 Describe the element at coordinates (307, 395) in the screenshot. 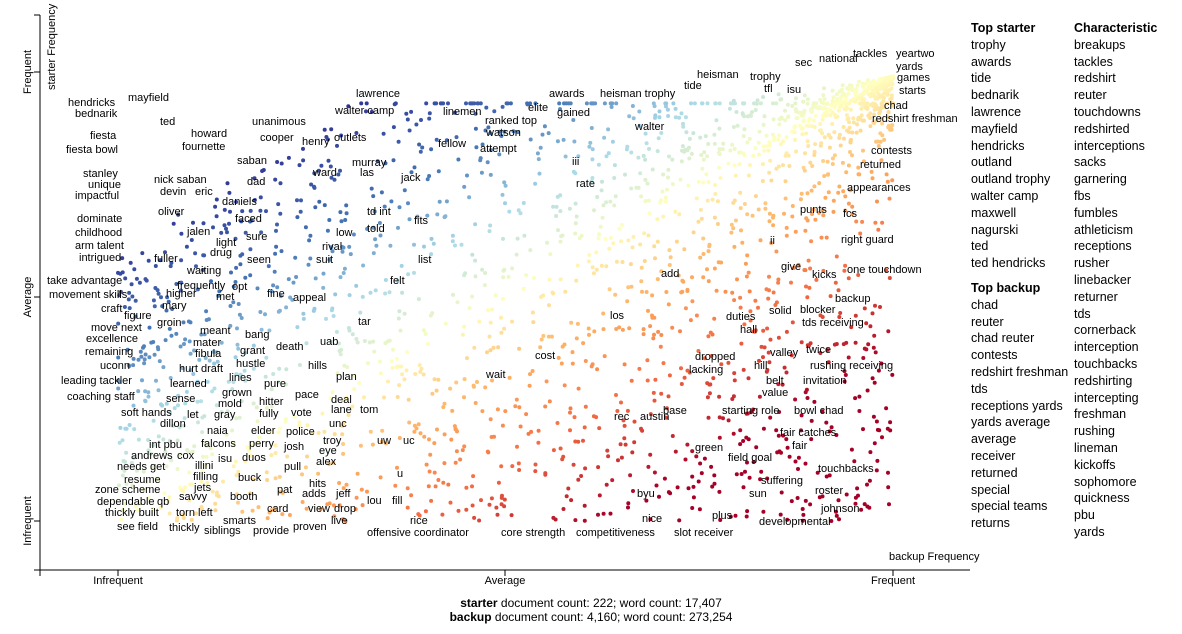

I see `term-label: pace` at that location.